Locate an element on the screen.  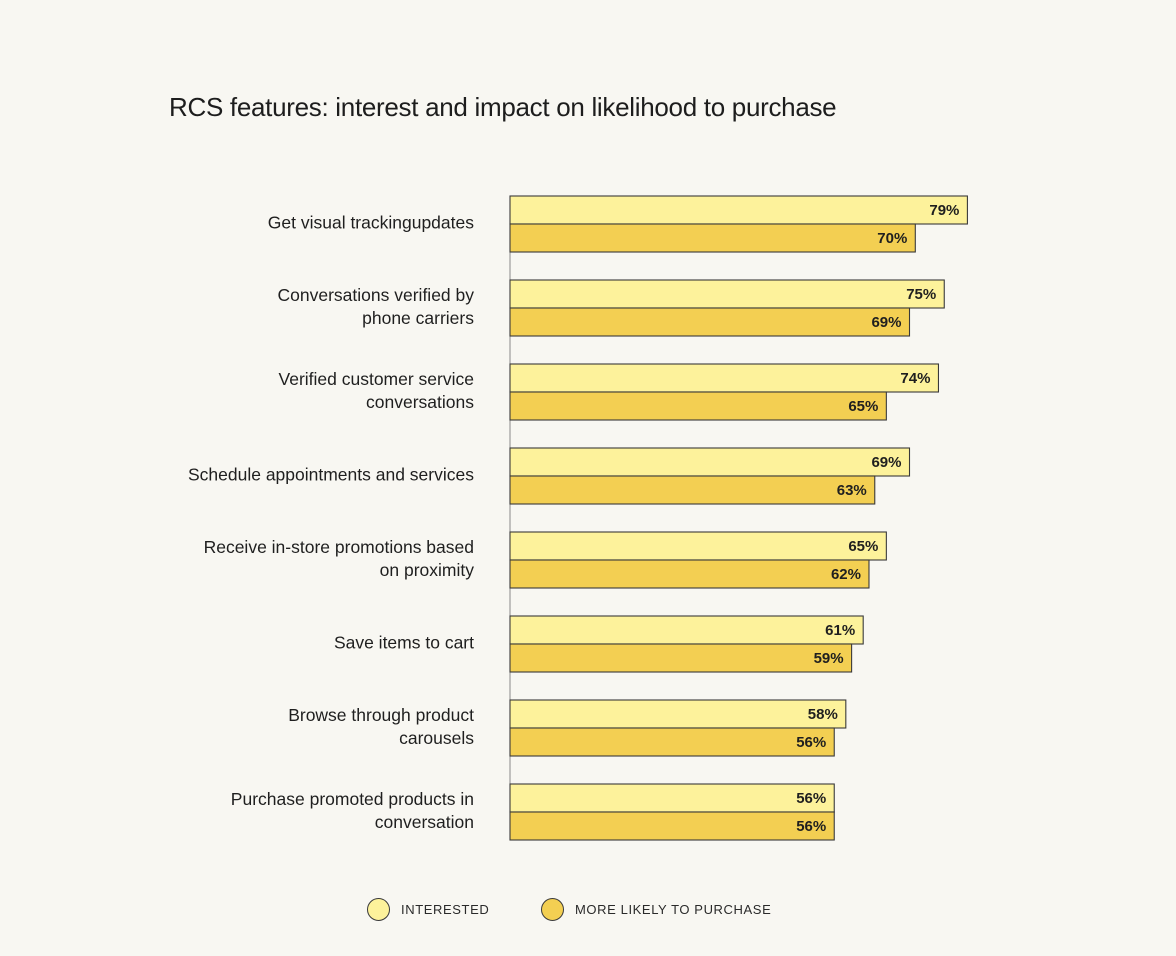
value-label-interested: 74% is located at coordinates (915, 378).